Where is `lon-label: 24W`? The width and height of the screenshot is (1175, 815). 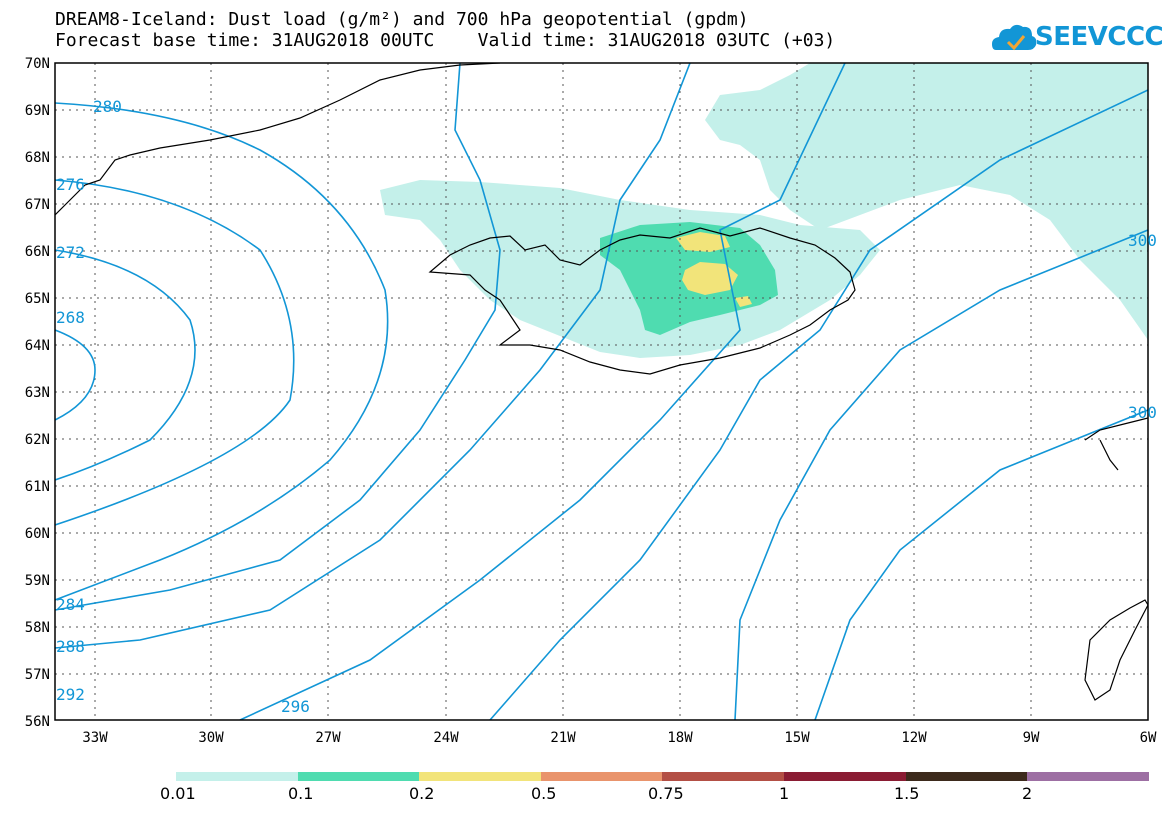 lon-label: 24W is located at coordinates (446, 738).